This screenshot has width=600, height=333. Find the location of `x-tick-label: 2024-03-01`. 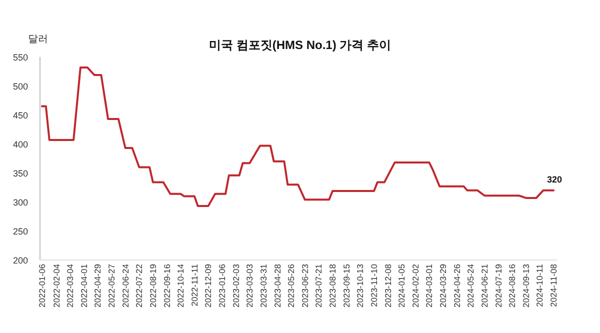

x-tick-label: 2024-03-01 is located at coordinates (429, 286).